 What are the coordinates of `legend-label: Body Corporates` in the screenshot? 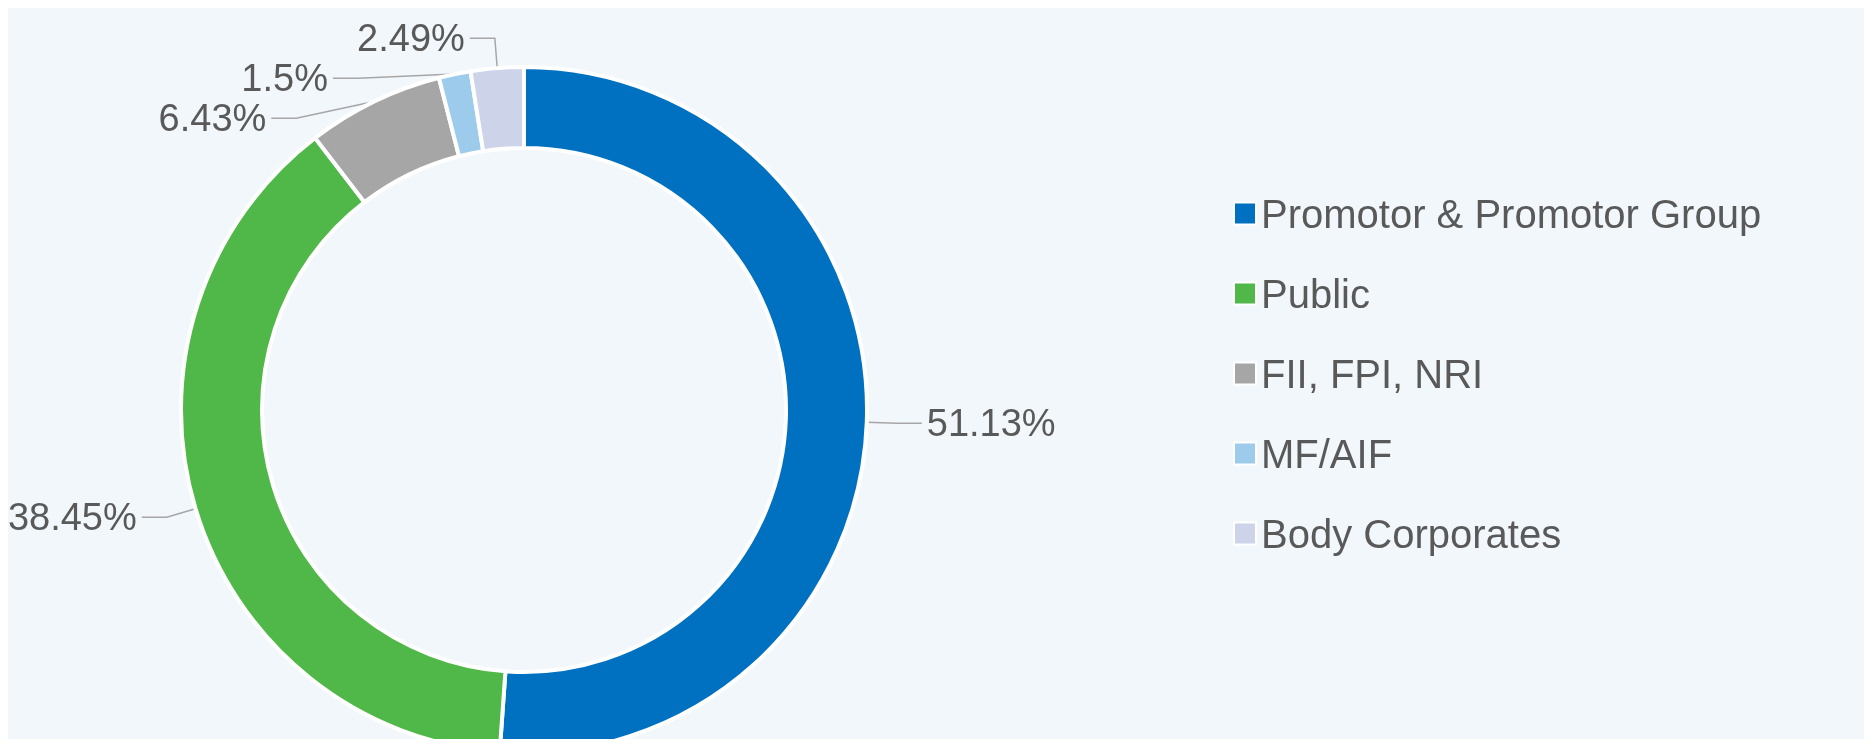 It's located at (1411, 533).